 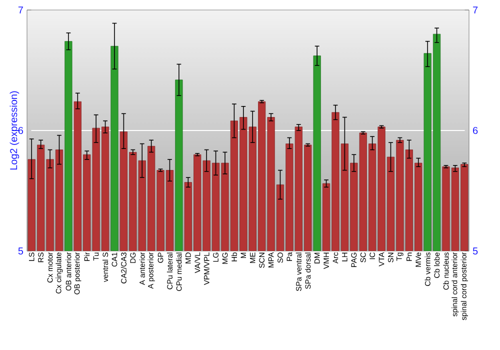 I want to click on y-axis-title: Log2 (expression), so click(x=15, y=130).